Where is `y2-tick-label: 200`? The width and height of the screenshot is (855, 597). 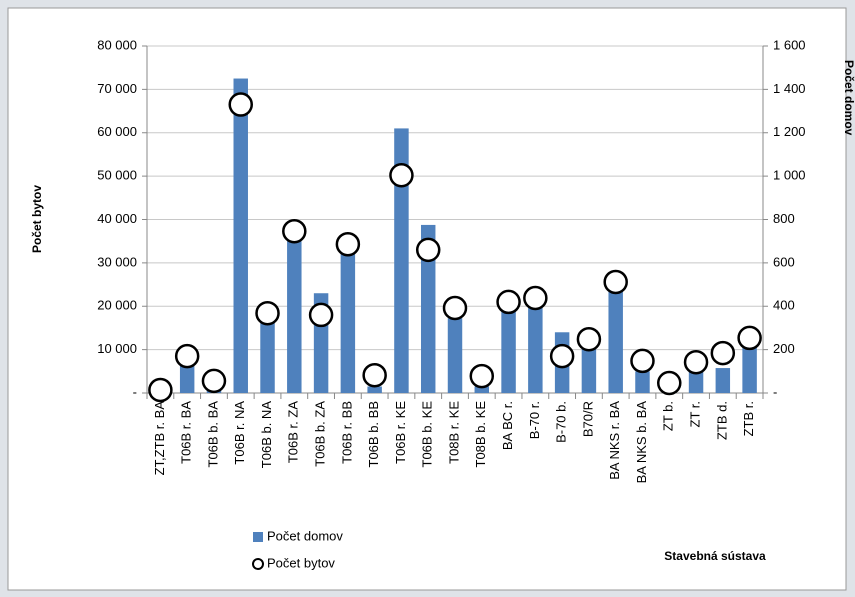 y2-tick-label: 200 is located at coordinates (784, 348).